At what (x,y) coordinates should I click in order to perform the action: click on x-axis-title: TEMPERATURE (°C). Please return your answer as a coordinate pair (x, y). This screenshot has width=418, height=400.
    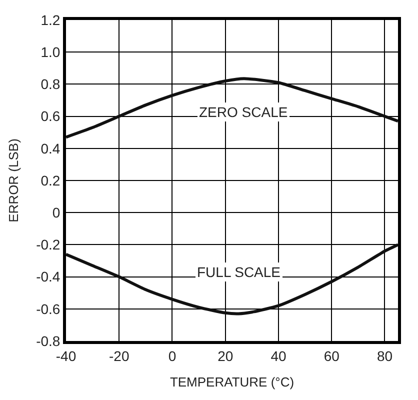
    Looking at the image, I should click on (232, 382).